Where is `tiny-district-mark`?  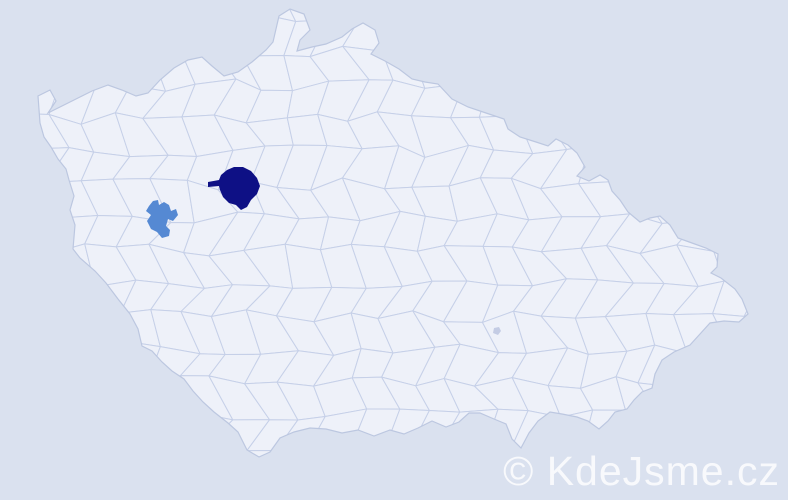 tiny-district-mark is located at coordinates (497, 331).